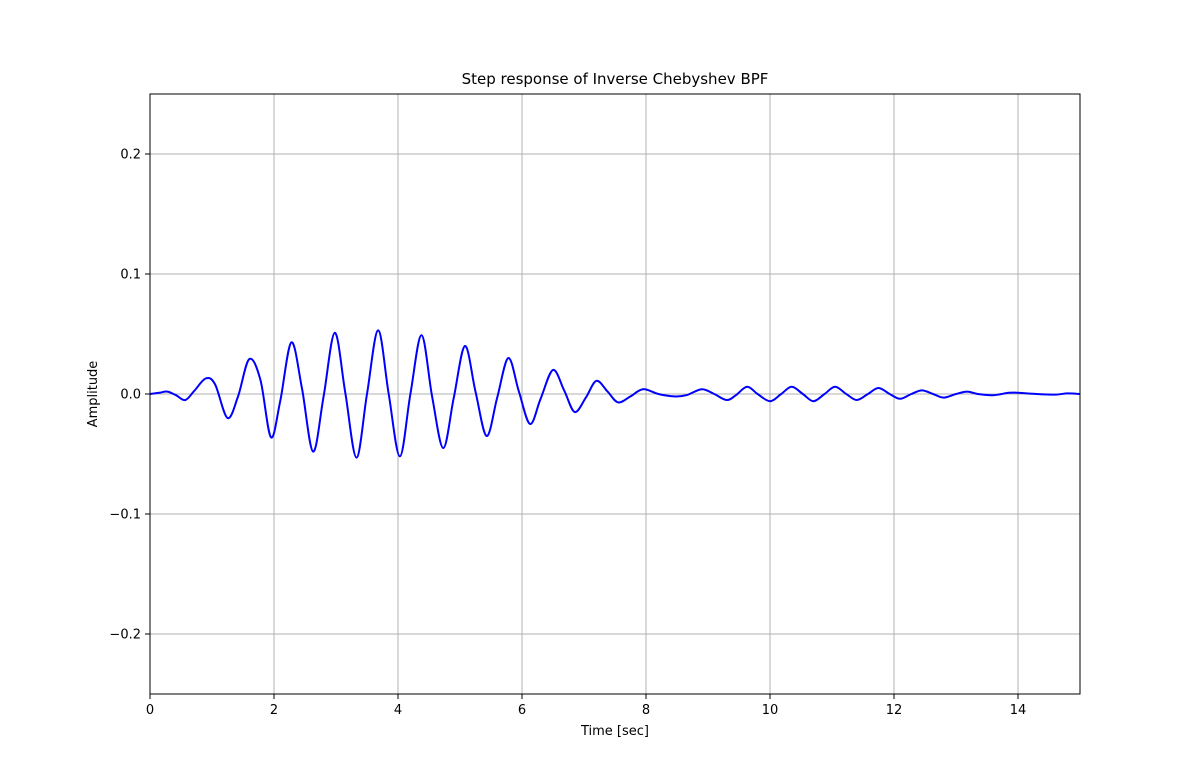  I want to click on x-tick-label: 10, so click(770, 710).